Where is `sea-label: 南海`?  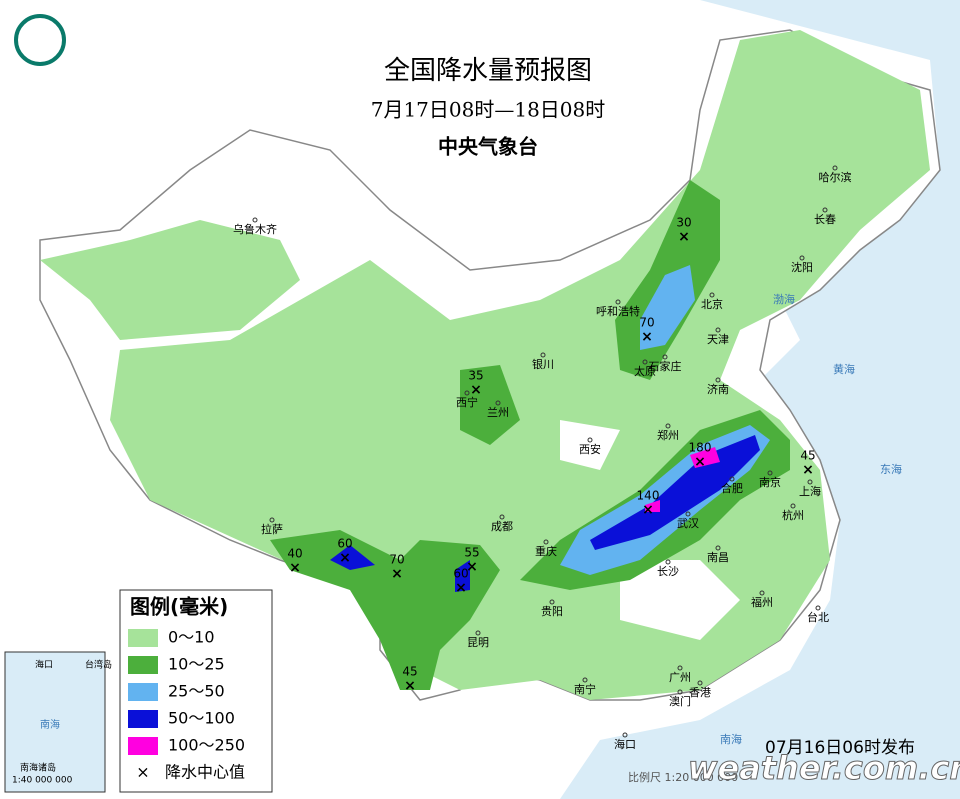
sea-label: 南海 is located at coordinates (731, 739).